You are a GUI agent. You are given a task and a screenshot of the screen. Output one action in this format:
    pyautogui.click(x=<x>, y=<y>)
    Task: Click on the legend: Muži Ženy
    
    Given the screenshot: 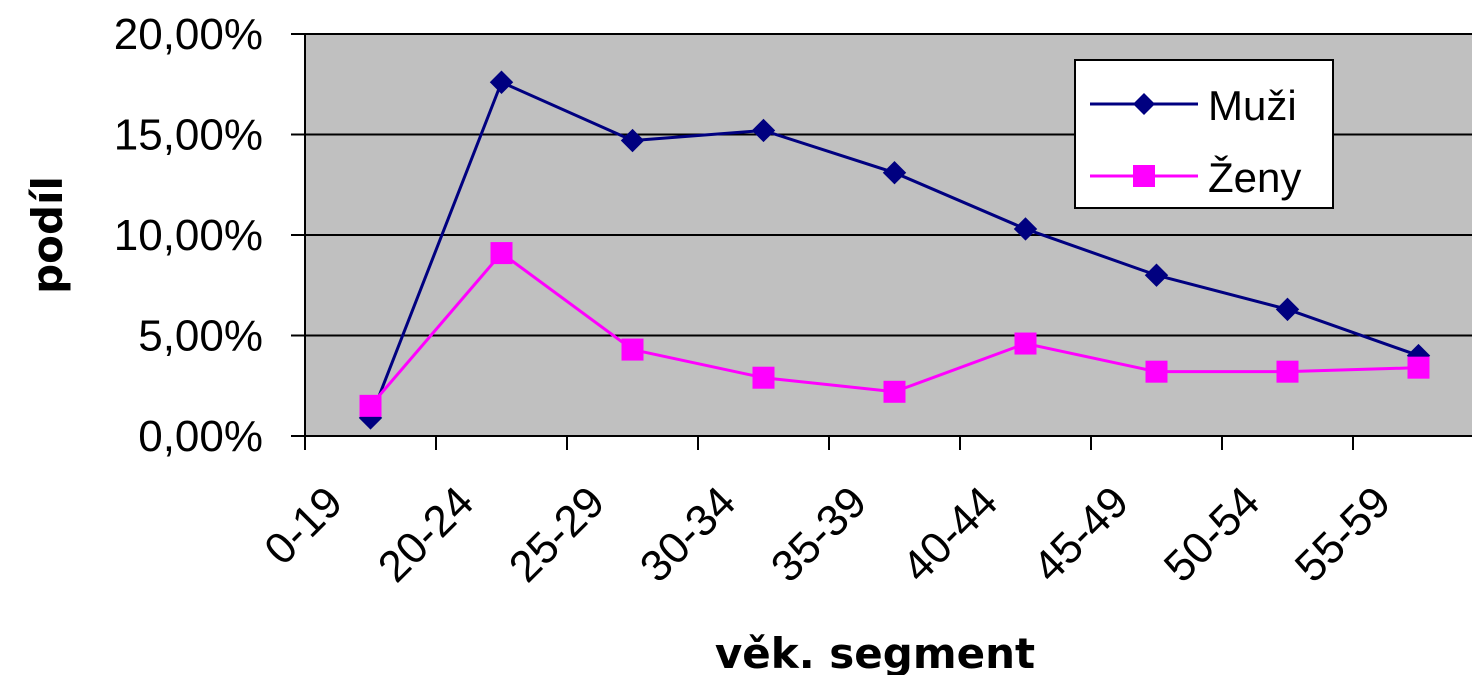 What is the action you would take?
    pyautogui.click(x=1204, y=134)
    